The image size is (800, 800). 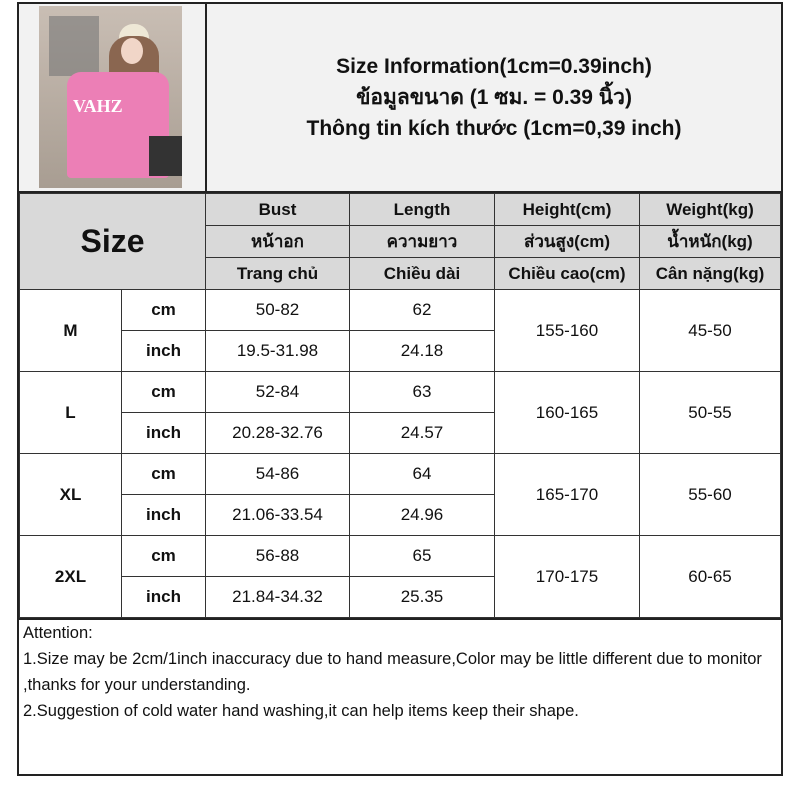 I want to click on height-range: 155-160, so click(x=567, y=330).